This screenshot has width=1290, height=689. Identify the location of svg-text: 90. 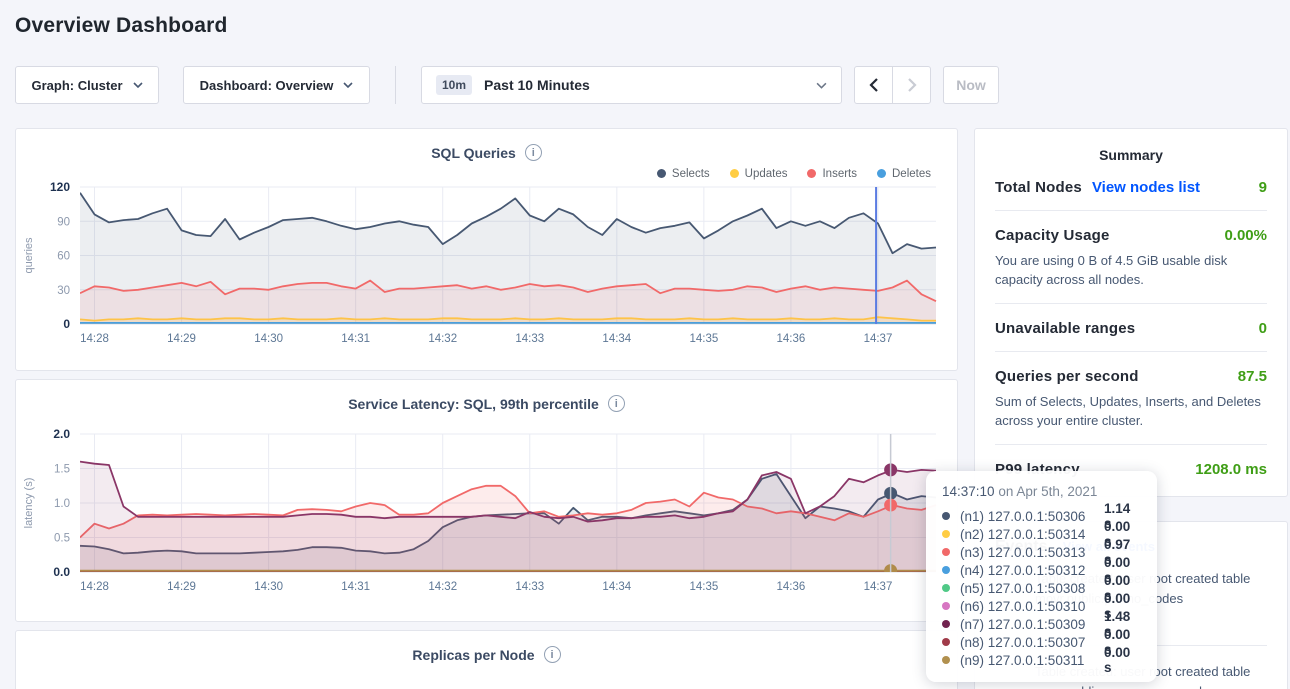
(63, 222).